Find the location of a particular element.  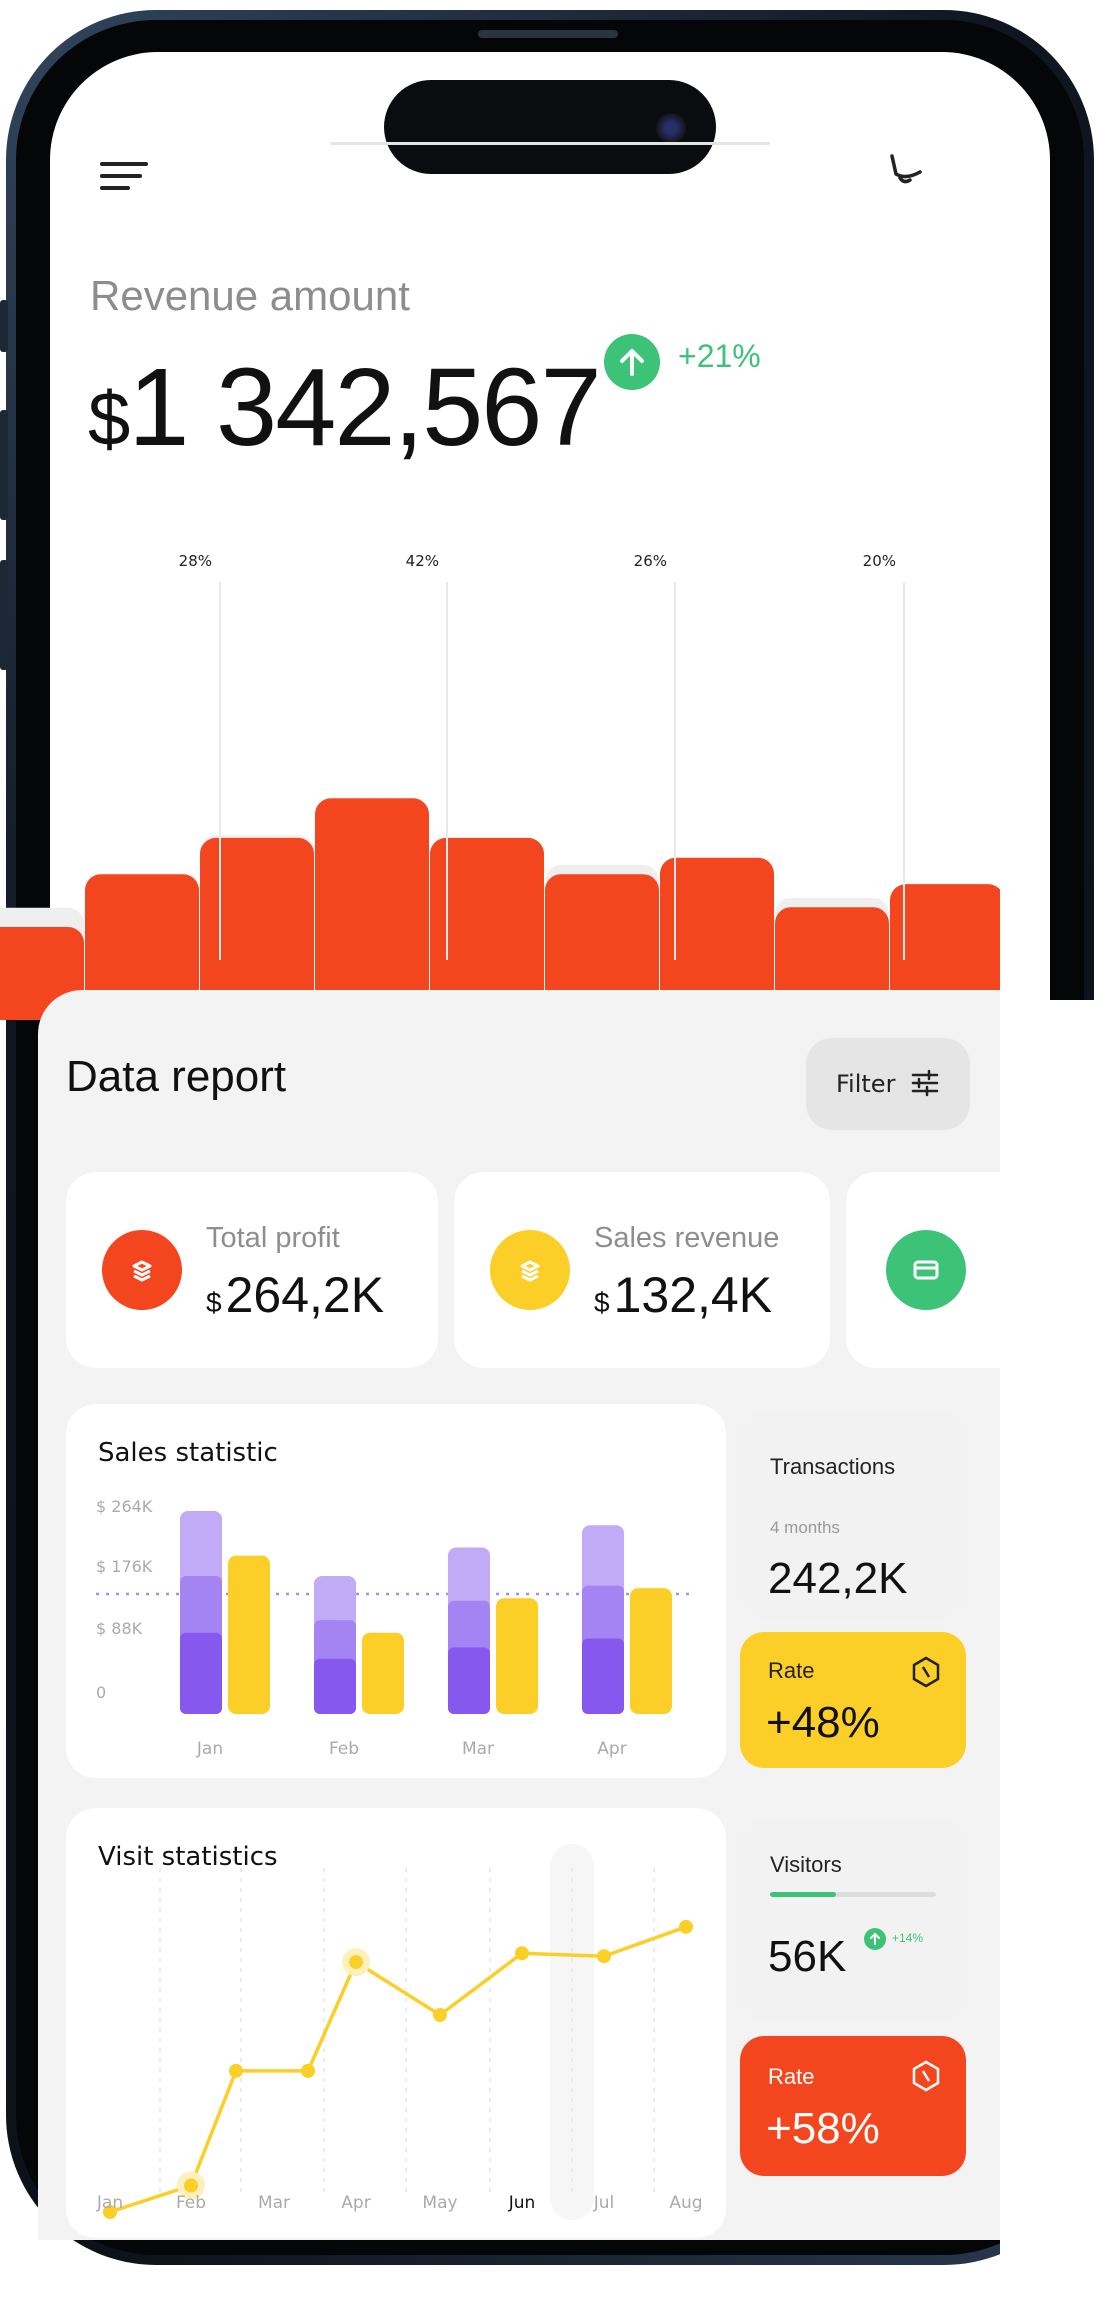

transactions-card: Transactions 4 months 242,2K is located at coordinates (853, 1515).